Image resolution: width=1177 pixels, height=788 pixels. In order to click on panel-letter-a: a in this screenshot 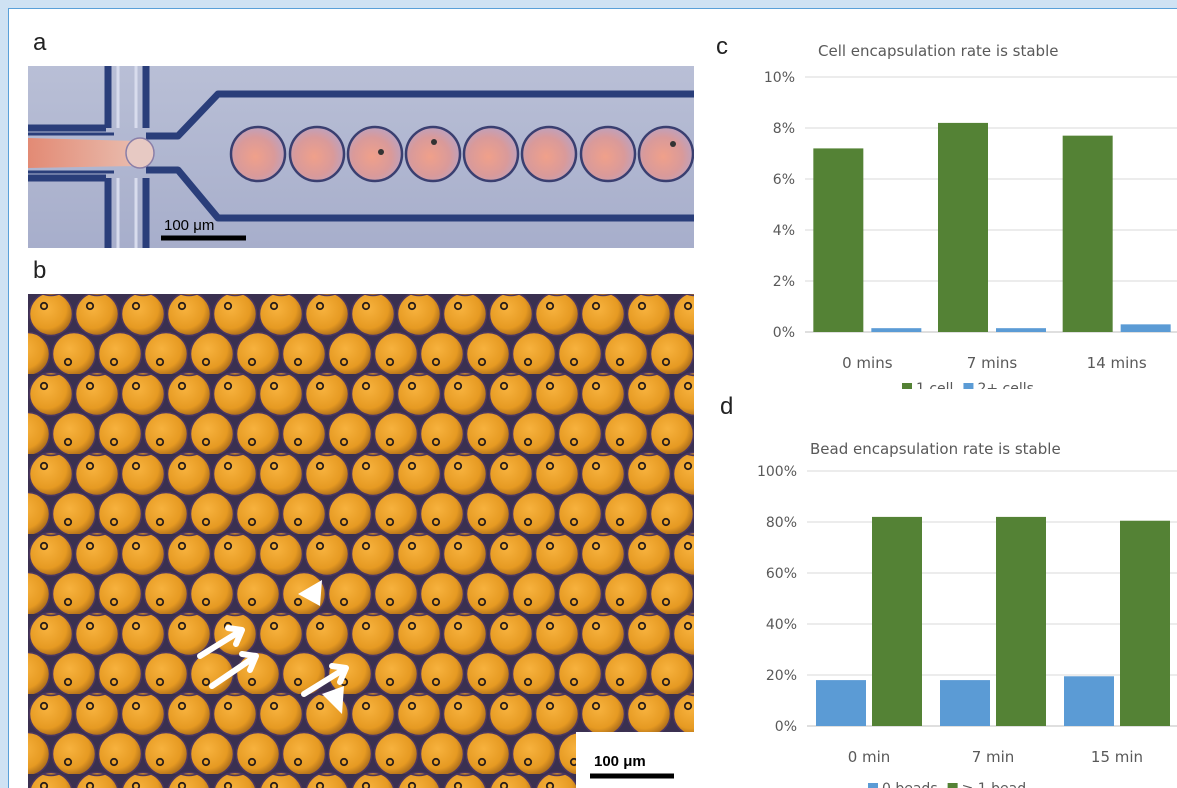, I will do `click(40, 42)`.